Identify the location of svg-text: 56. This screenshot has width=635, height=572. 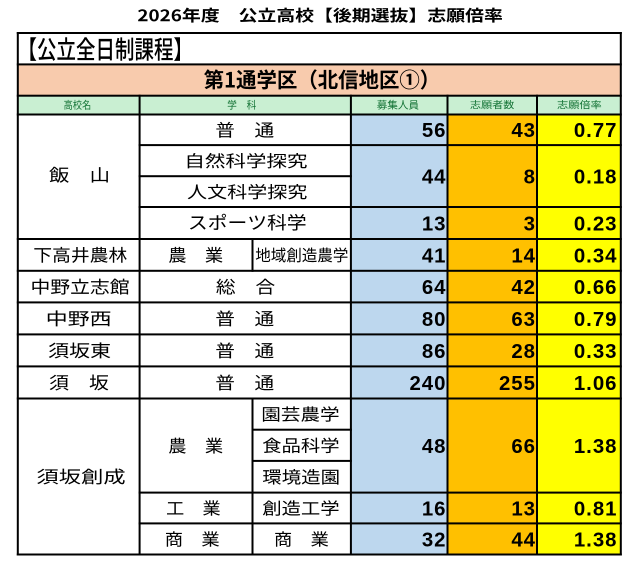
(434, 131).